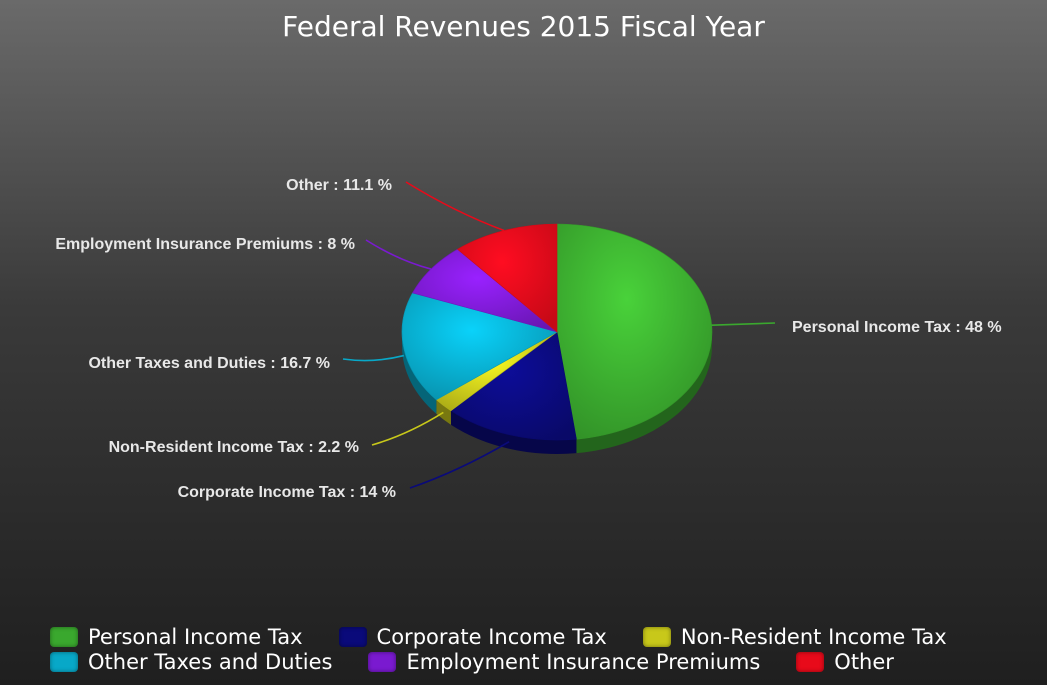 Image resolution: width=1047 pixels, height=685 pixels. Describe the element at coordinates (205, 244) in the screenshot. I see `slice-label-employment-insurance-premiums: Employment Insurance Premiums : 8 %` at that location.